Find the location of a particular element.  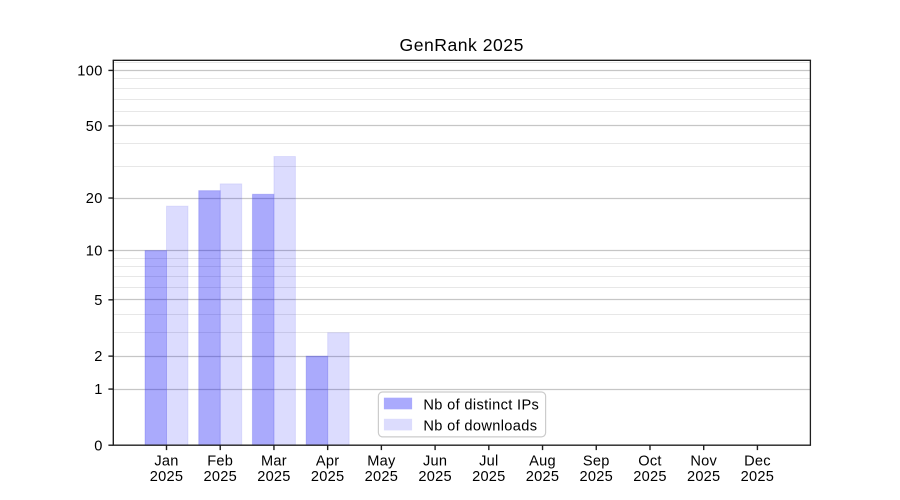

svg-text: Jun is located at coordinates (435, 462).